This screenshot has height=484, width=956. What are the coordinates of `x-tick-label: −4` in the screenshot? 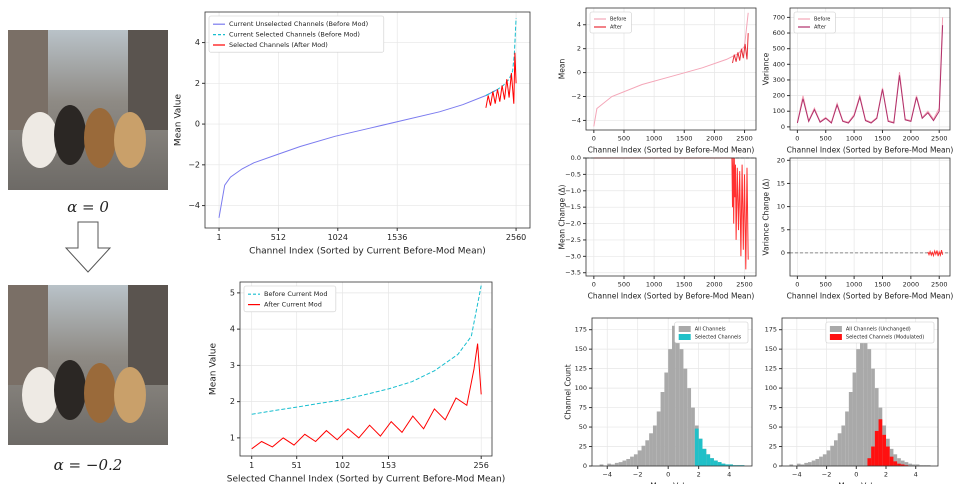 It's located at (797, 475).